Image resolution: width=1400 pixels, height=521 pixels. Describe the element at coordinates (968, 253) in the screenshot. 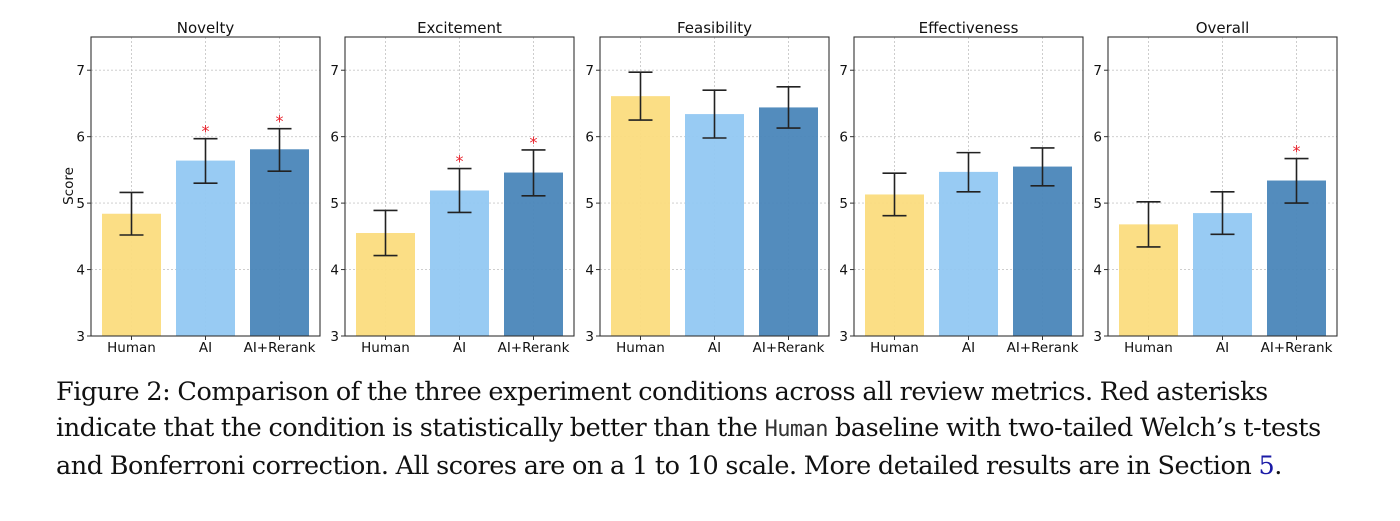

I see `bar-effectiveness-ai` at that location.